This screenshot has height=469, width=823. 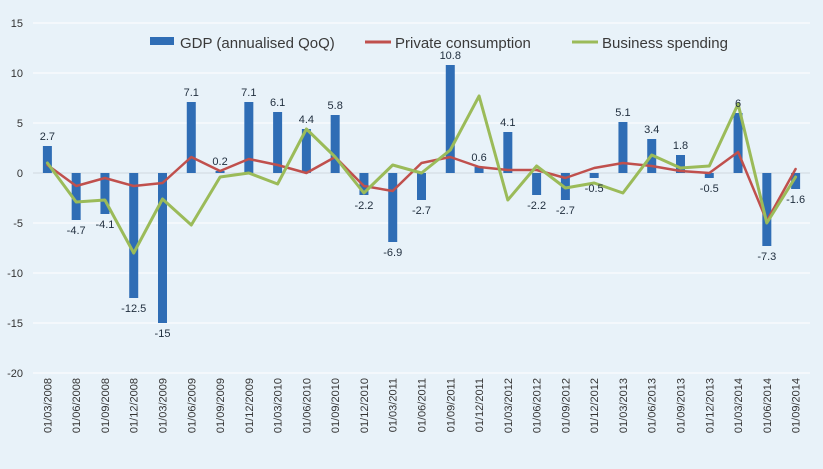 I want to click on gdp-data-label: -12.5, so click(x=133, y=309).